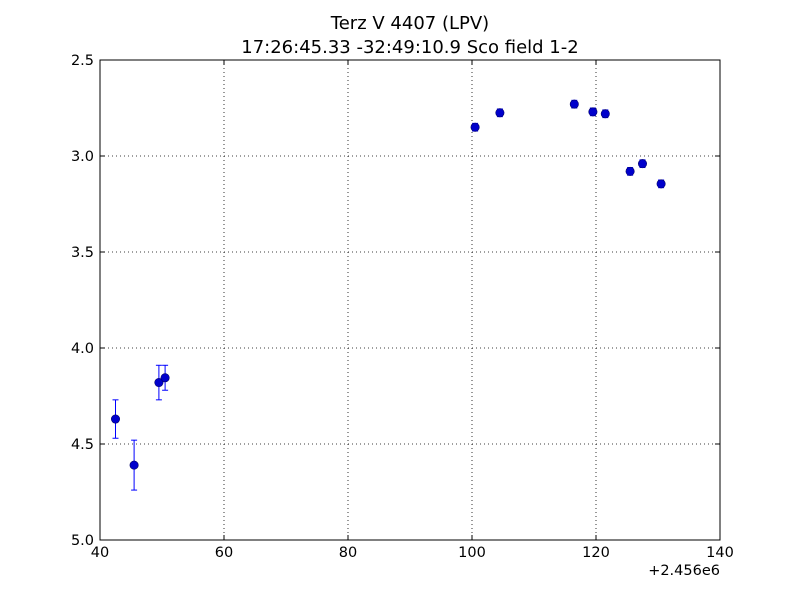 This screenshot has height=600, width=800. What do you see at coordinates (409, 47) in the screenshot?
I see `chart-subtitle: 17:26:45.33 -32:49:10.9 Sco field 1-2` at bounding box center [409, 47].